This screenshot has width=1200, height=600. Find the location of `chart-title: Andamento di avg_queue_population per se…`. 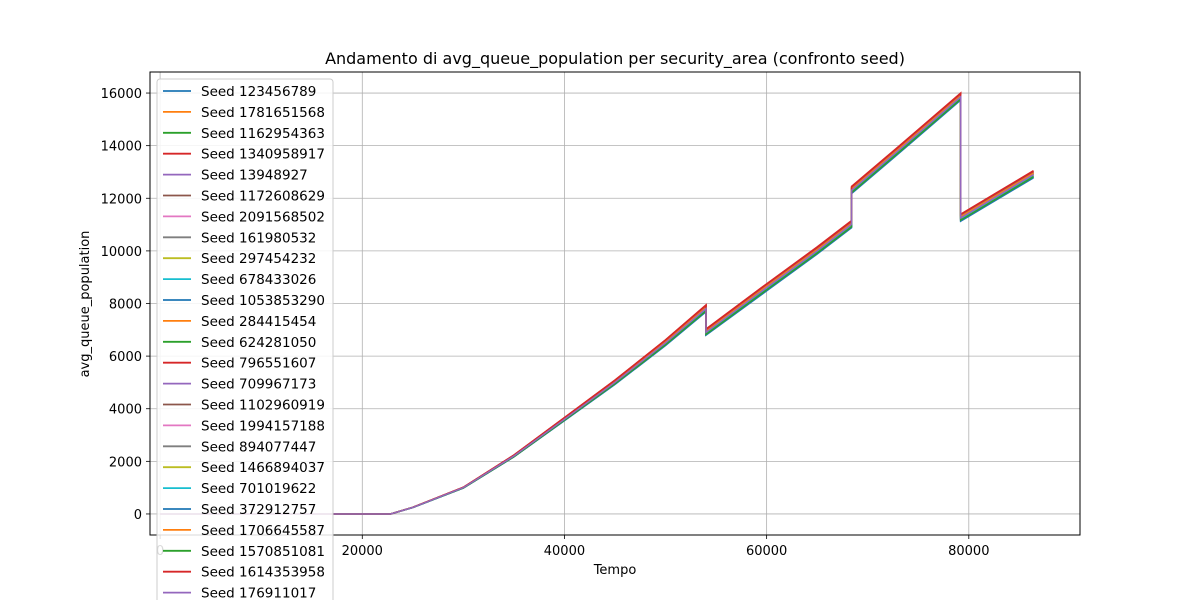

chart-title: Andamento di avg_queue_population per se… is located at coordinates (615, 59).